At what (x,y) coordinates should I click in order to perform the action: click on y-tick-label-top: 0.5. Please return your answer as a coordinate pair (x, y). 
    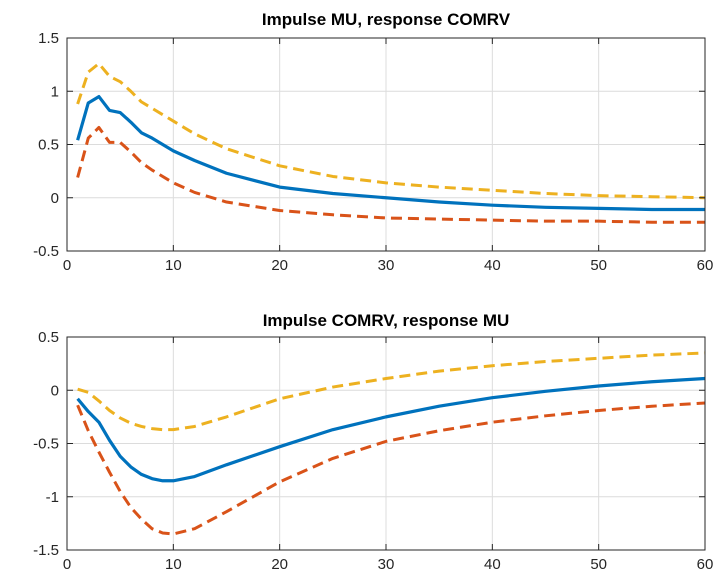
    Looking at the image, I should click on (48, 145).